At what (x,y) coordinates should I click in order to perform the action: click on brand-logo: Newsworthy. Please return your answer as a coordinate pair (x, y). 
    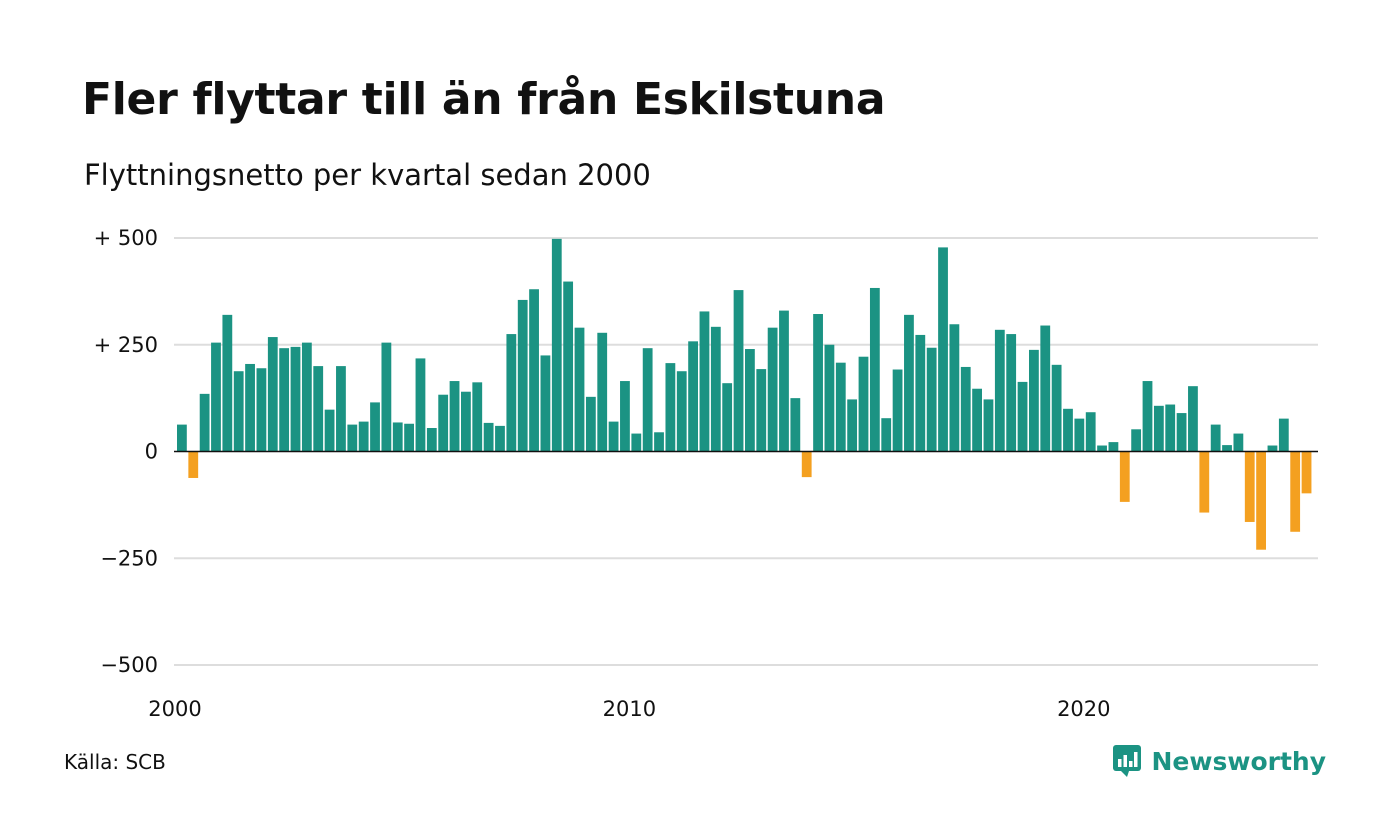
    Looking at the image, I should click on (1219, 761).